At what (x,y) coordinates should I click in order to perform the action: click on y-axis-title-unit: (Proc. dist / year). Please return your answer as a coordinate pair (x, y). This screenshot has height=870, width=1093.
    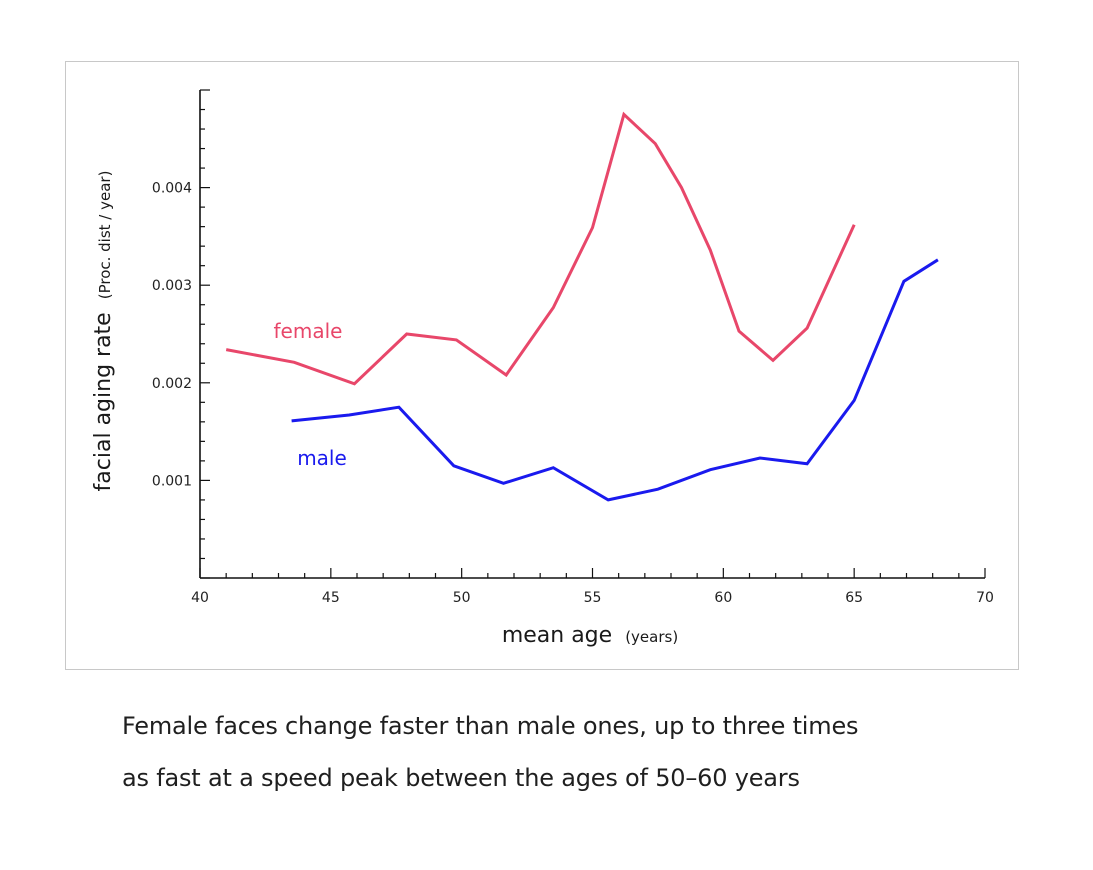
    Looking at the image, I should click on (105, 235).